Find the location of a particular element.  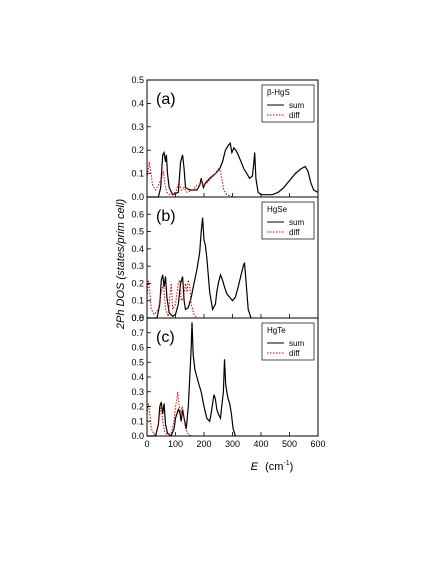

x-axis-label-main: E is located at coordinates (255, 467).